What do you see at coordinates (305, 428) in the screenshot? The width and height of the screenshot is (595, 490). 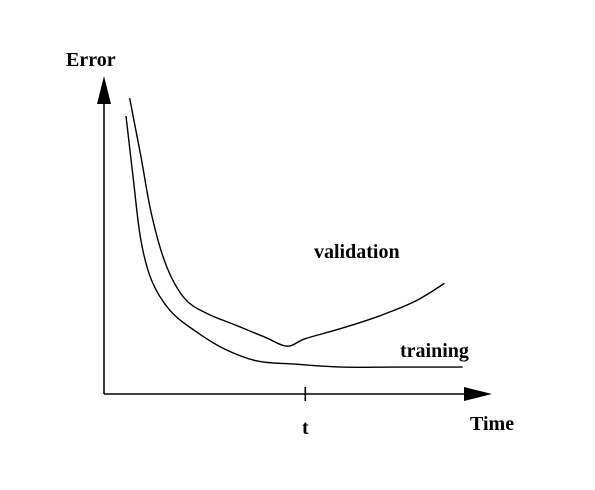 I see `x-tick-label-t: t` at bounding box center [305, 428].